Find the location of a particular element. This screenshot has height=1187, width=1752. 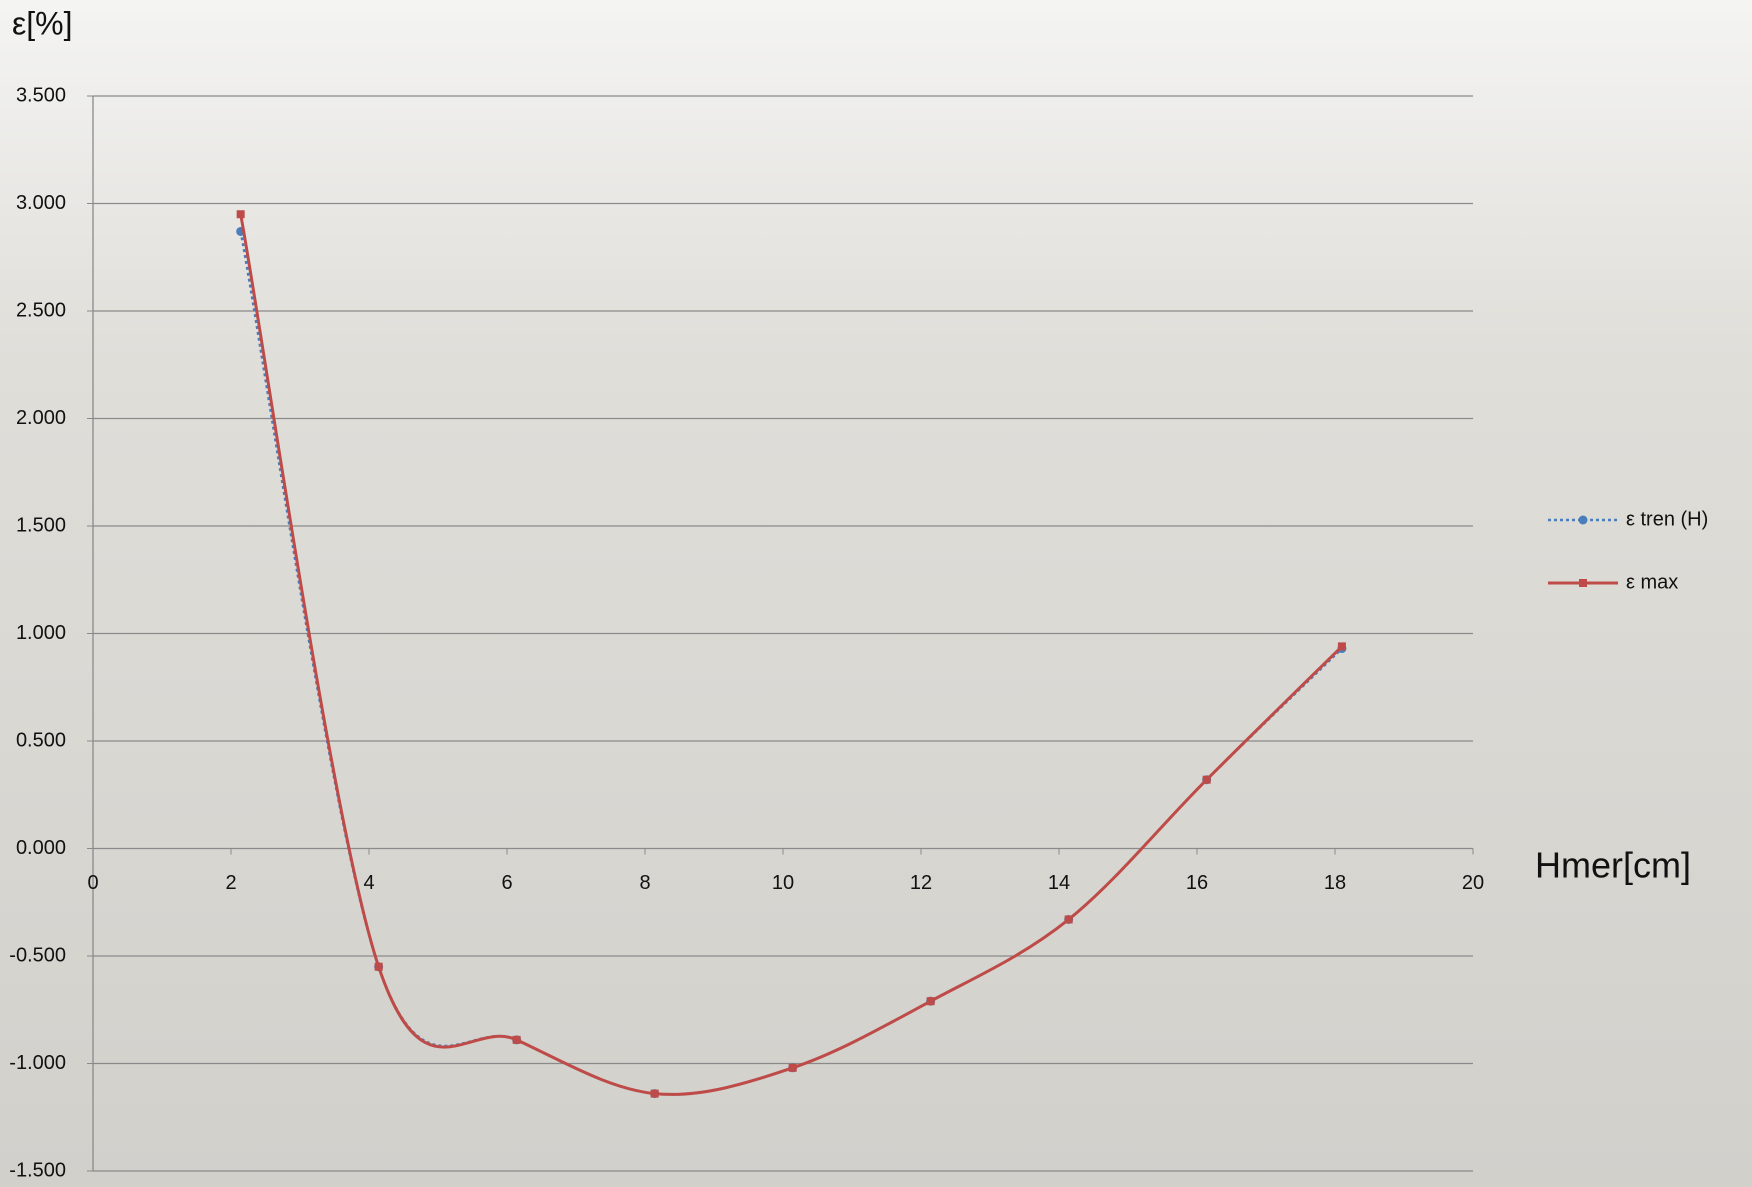

x-tick-label: 2 is located at coordinates (230, 883).